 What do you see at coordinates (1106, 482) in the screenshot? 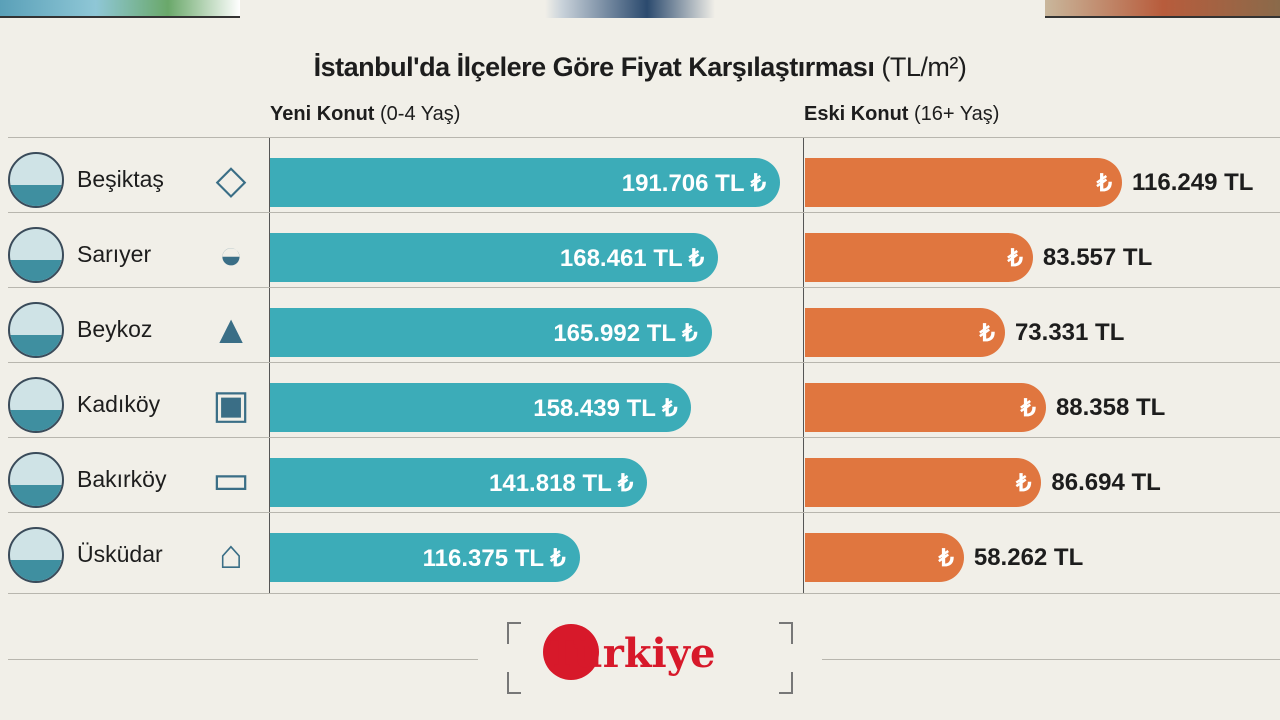
I see `data-label: 86.694 TL` at bounding box center [1106, 482].